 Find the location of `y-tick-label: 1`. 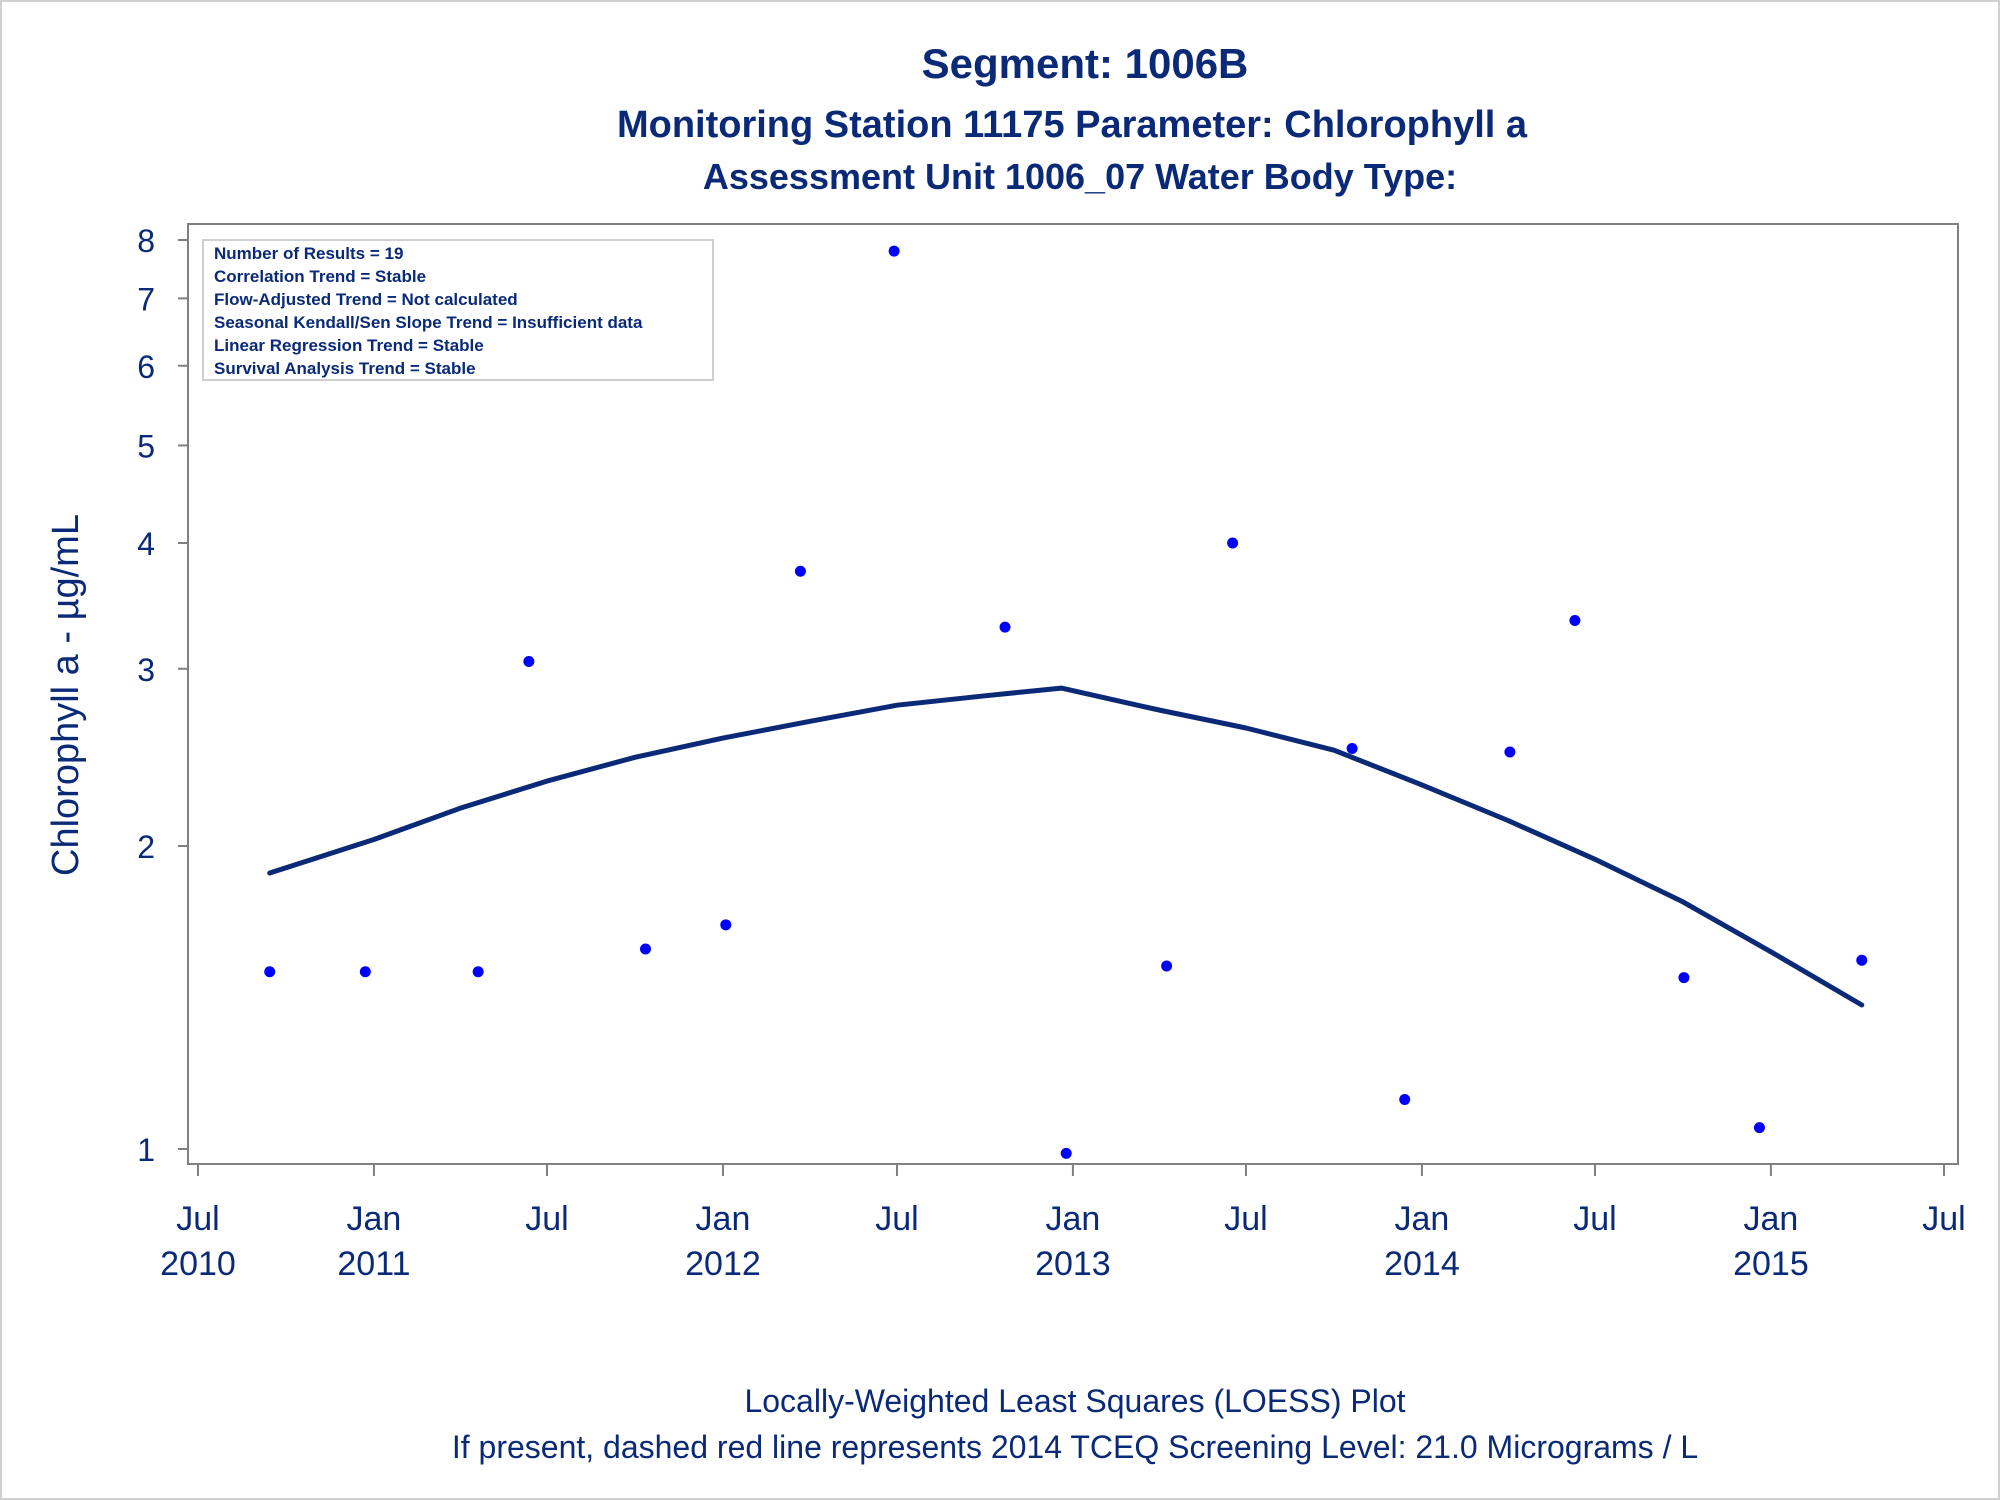

y-tick-label: 1 is located at coordinates (146, 1150).